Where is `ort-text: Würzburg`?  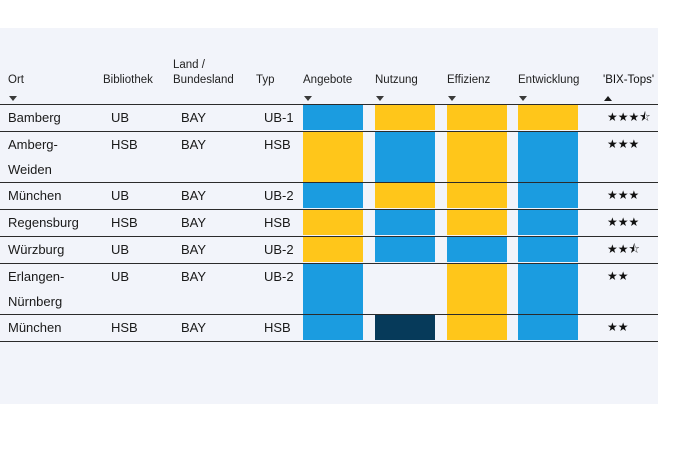 ort-text: Würzburg is located at coordinates (36, 249).